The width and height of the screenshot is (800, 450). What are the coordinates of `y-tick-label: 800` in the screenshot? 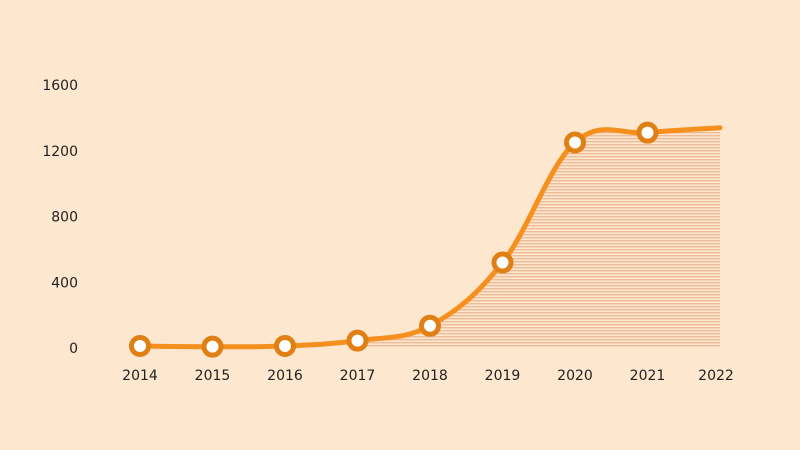 It's located at (64, 218).